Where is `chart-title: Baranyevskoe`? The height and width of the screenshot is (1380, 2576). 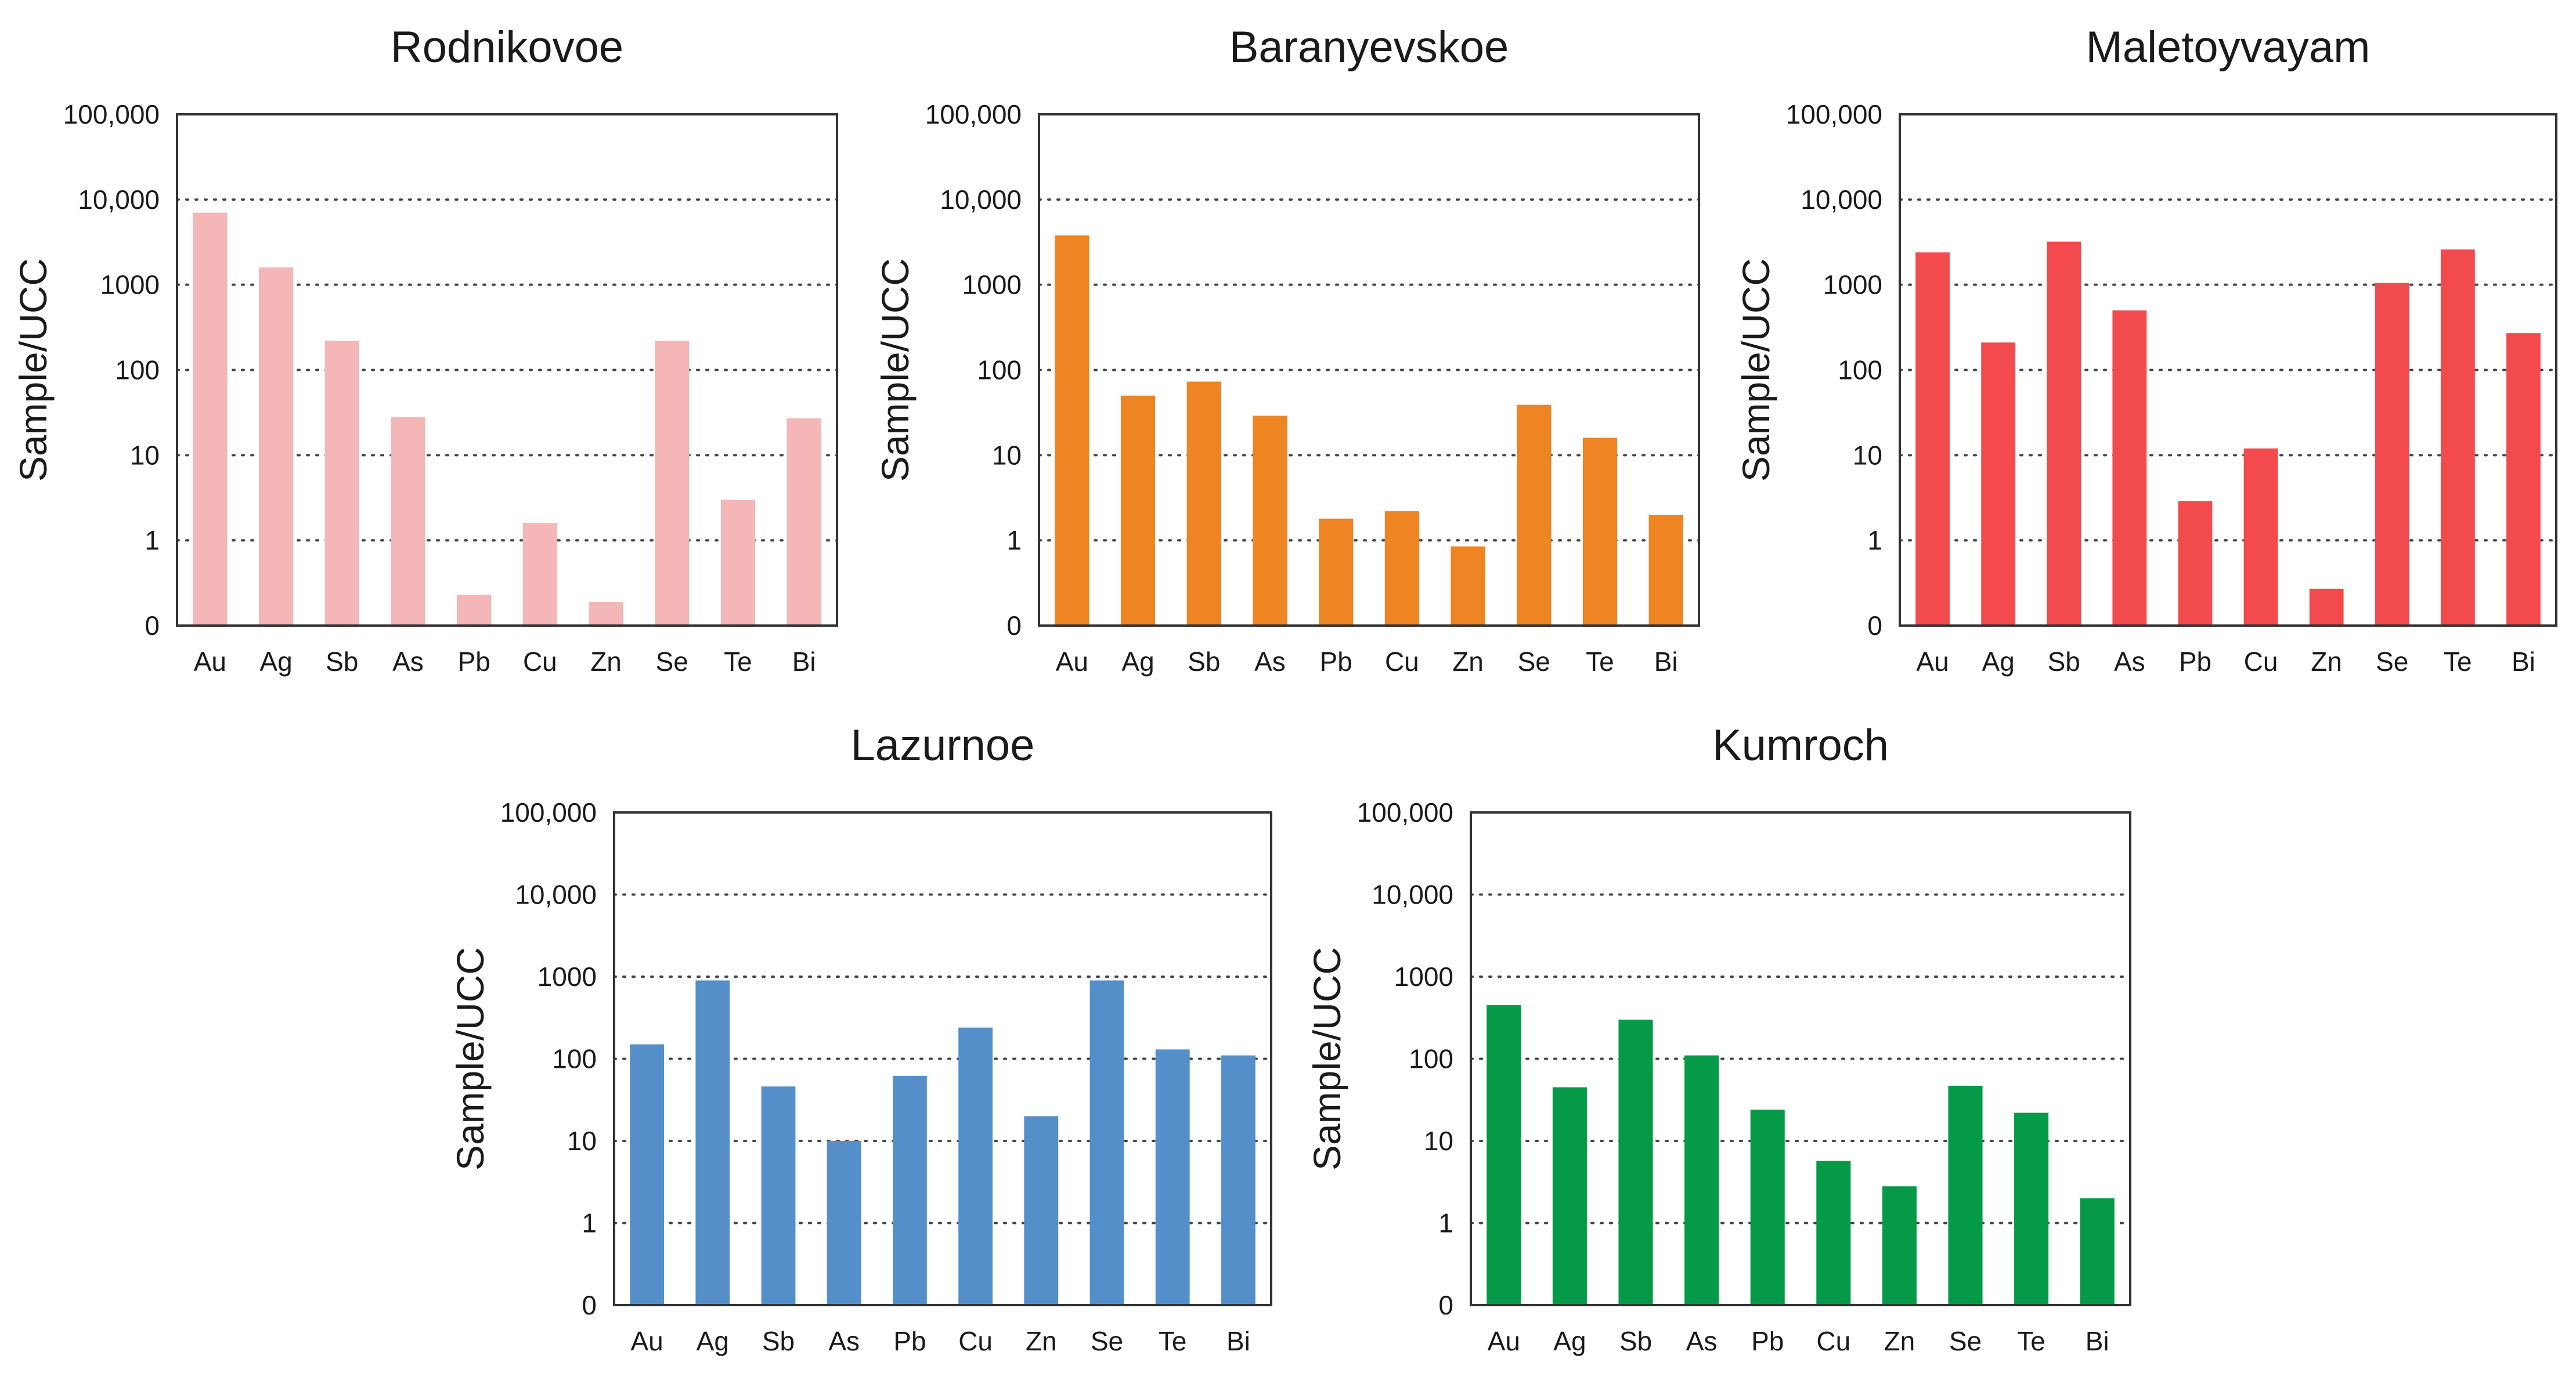 chart-title: Baranyevskoe is located at coordinates (1369, 47).